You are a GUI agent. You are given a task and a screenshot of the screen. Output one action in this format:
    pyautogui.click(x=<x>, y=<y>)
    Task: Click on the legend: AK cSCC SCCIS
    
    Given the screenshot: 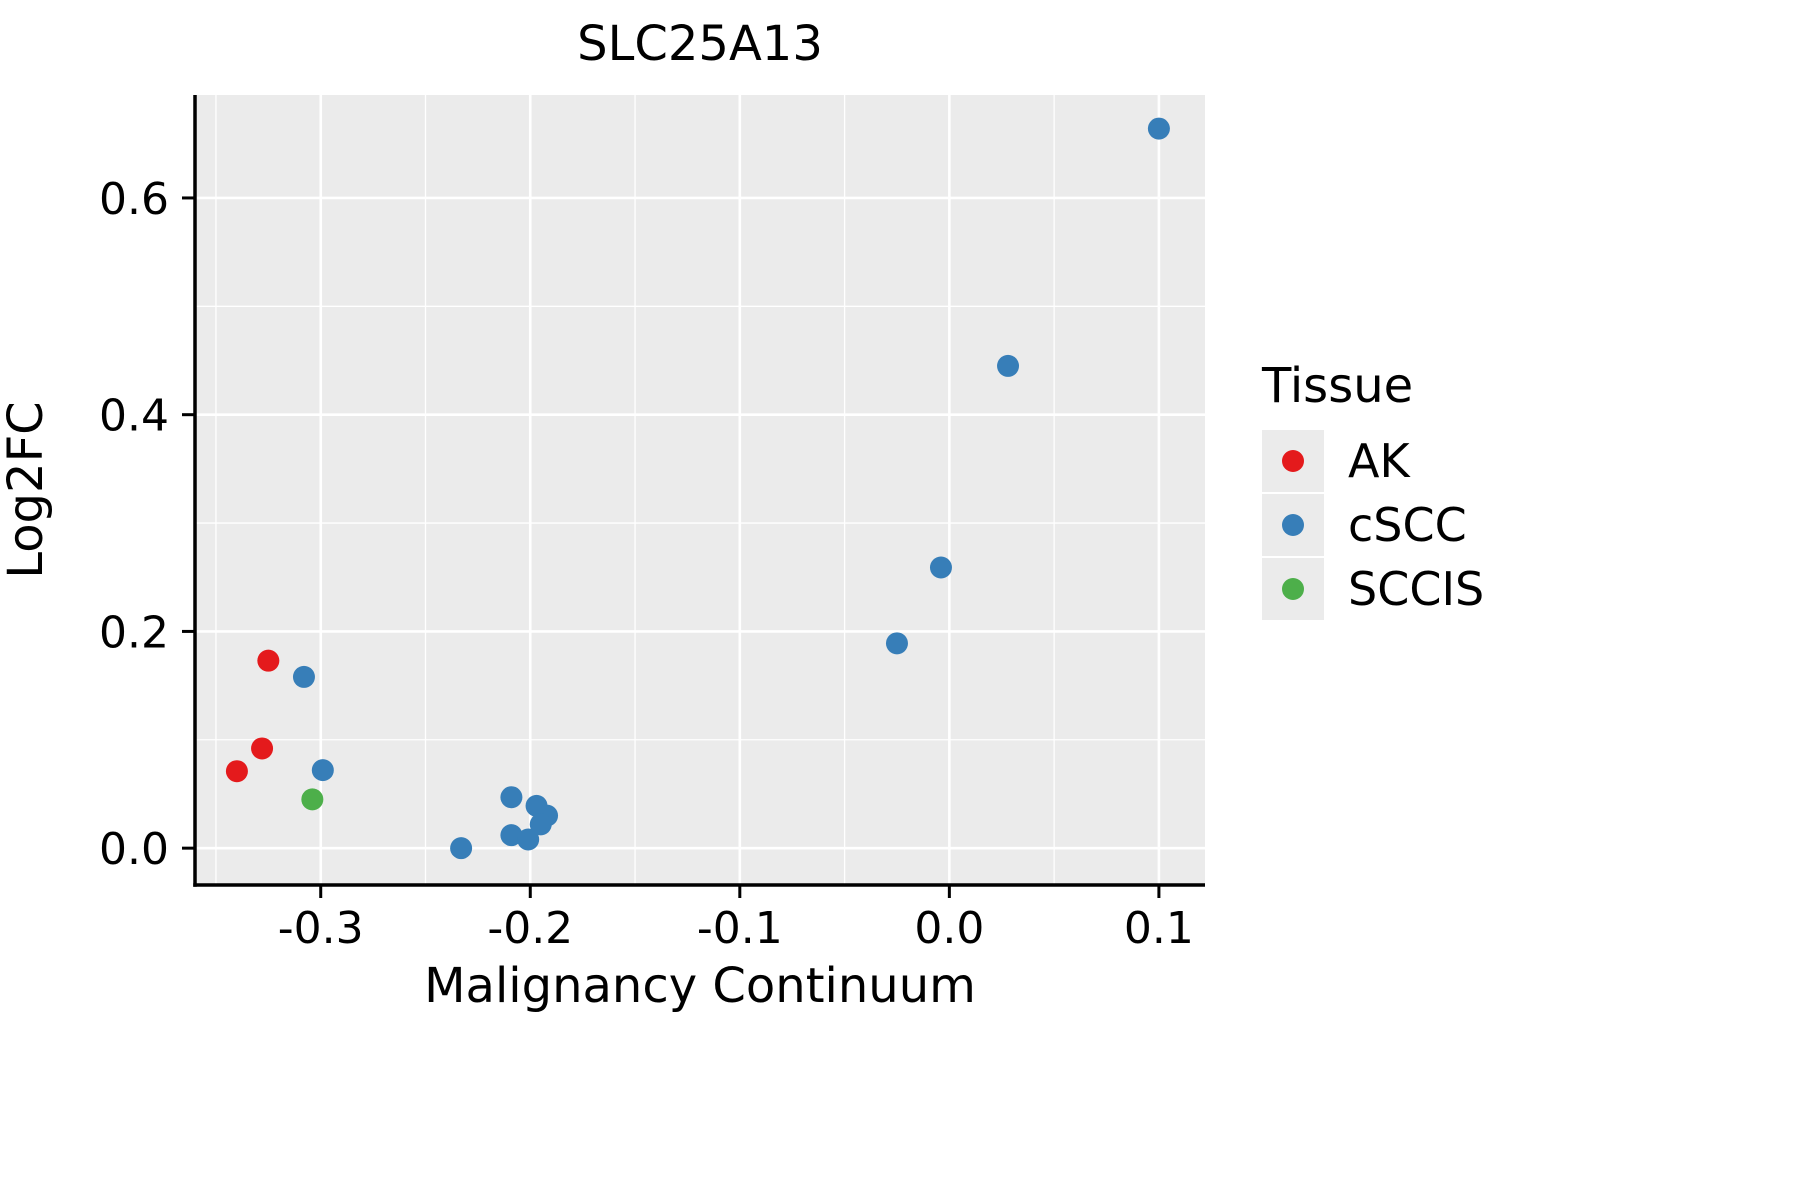 What is the action you would take?
    pyautogui.click(x=1373, y=525)
    